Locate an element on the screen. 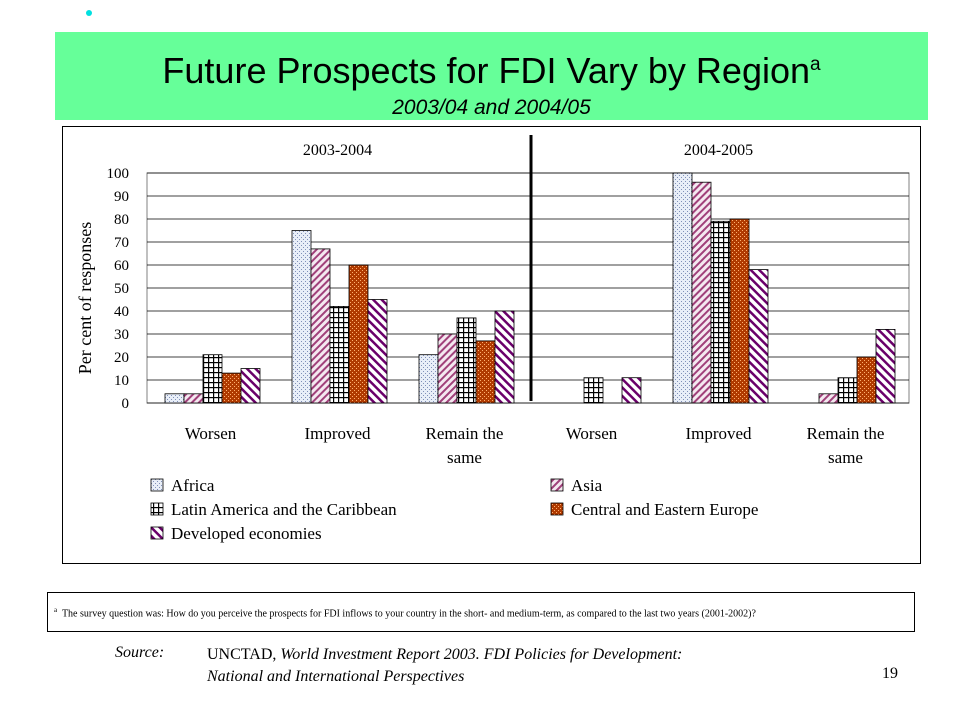 Image resolution: width=960 pixels, height=720 pixels. legend-label: Central and Eastern Europe is located at coordinates (664, 509).